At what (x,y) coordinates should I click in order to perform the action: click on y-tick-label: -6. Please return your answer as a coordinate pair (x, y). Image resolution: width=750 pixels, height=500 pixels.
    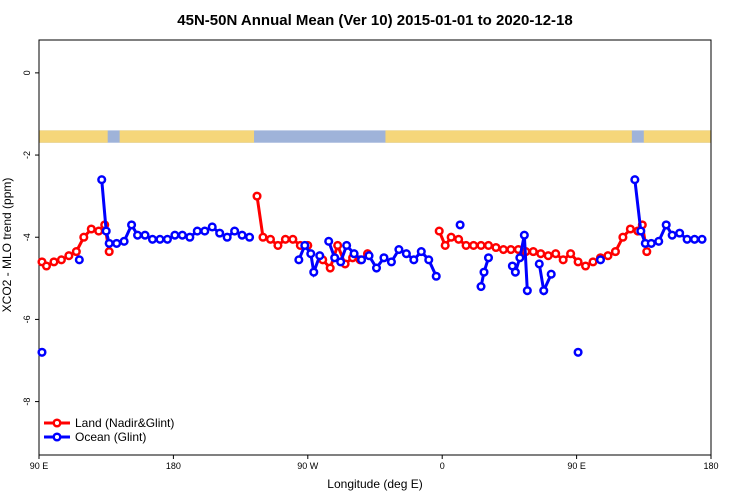
    Looking at the image, I should click on (27, 319).